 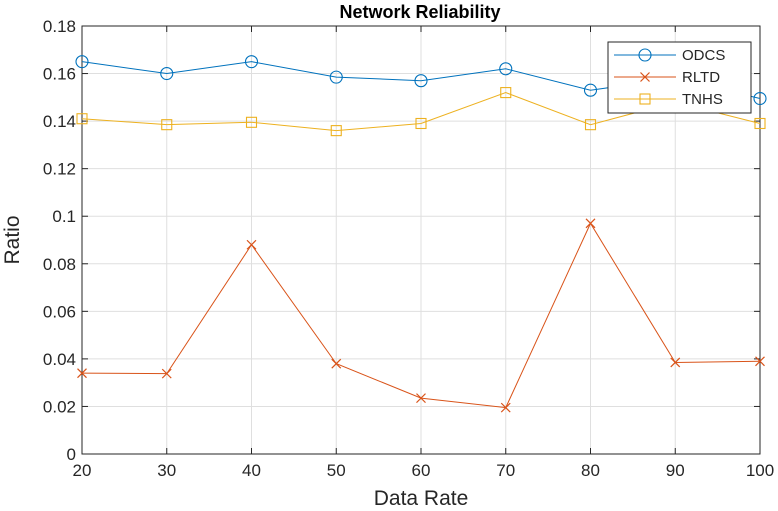 I want to click on legend-item-odcs: ODCS, so click(x=669, y=55).